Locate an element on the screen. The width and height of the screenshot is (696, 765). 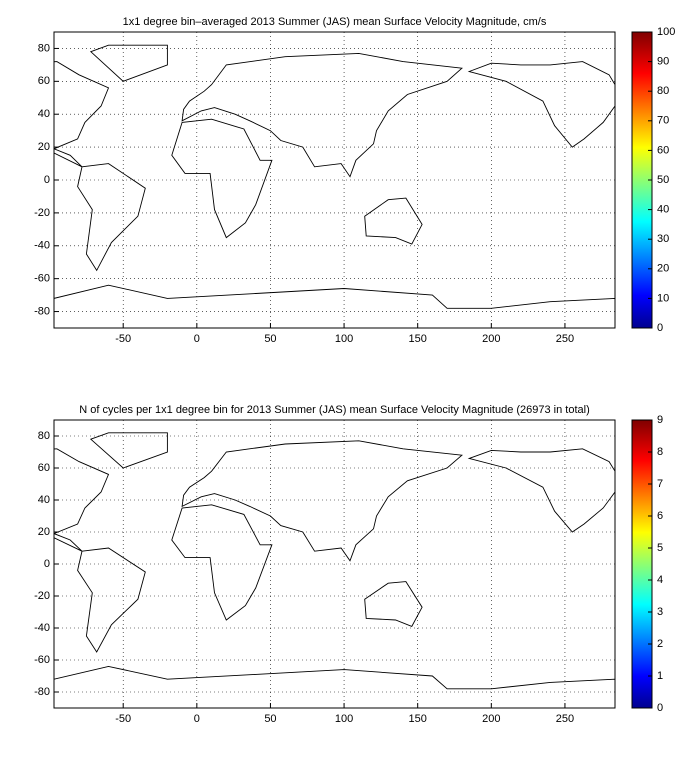
colorbar-tick-label: 40 is located at coordinates (663, 210).